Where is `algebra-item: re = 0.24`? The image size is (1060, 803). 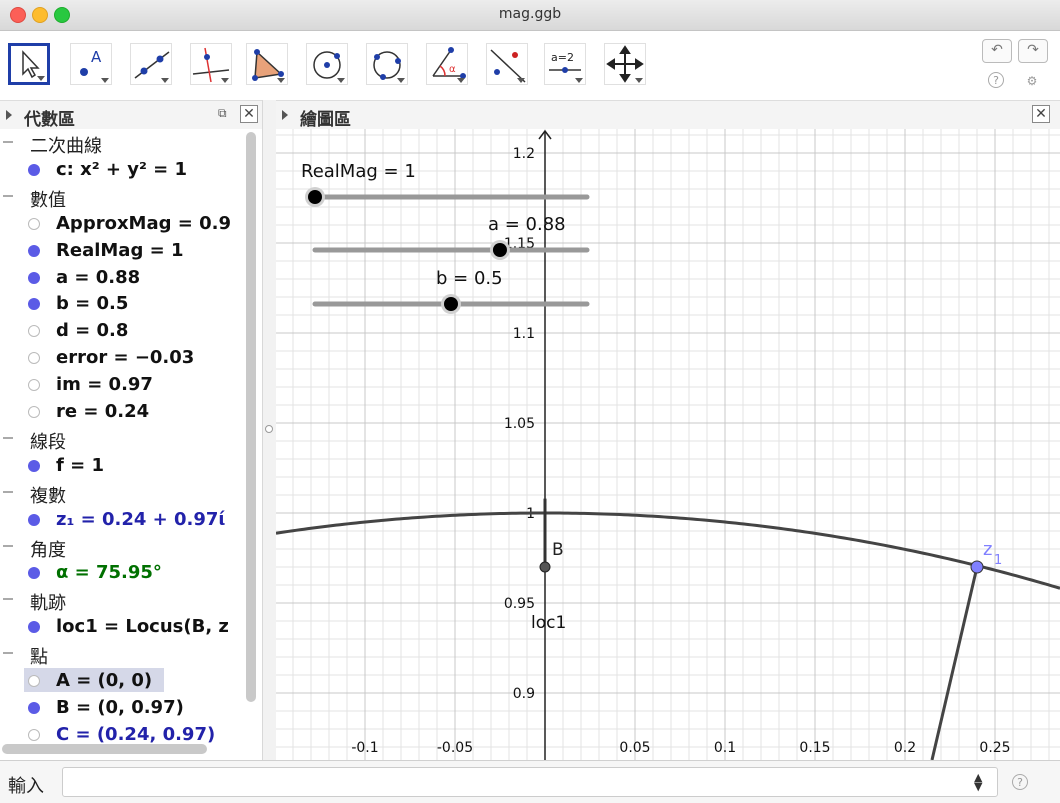
algebra-item: re = 0.24 is located at coordinates (131, 411).